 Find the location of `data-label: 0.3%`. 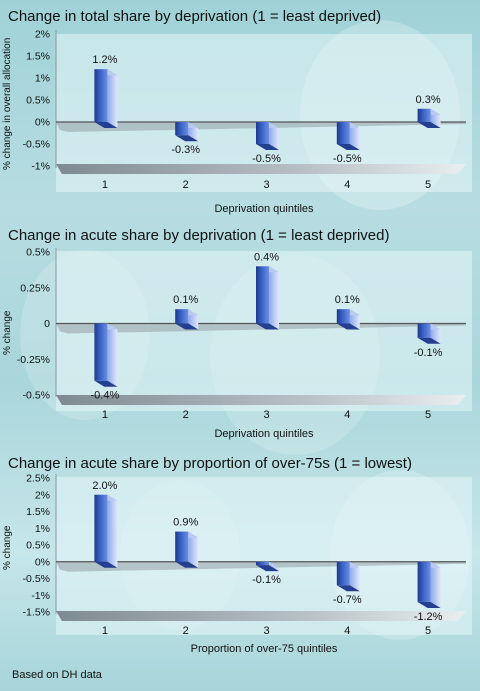

data-label: 0.3% is located at coordinates (428, 100).